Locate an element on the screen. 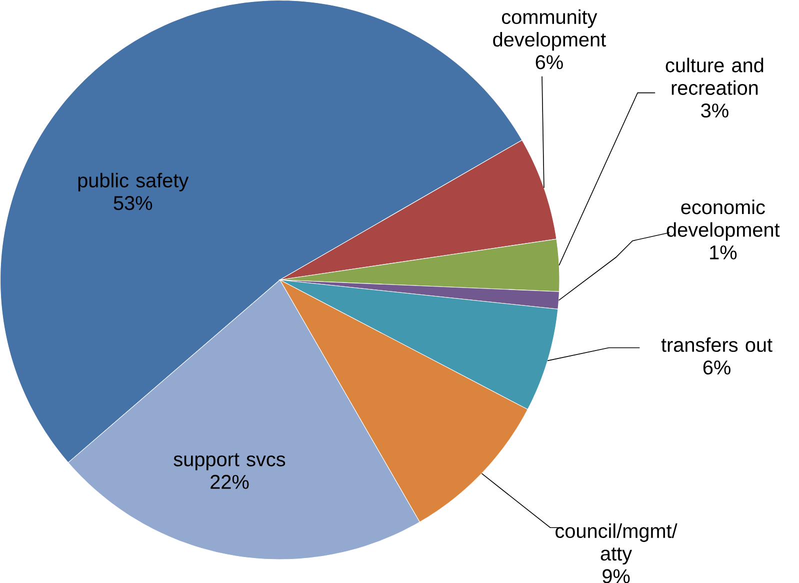 The image size is (799, 583). slice-label: support svcs is located at coordinates (230, 461).